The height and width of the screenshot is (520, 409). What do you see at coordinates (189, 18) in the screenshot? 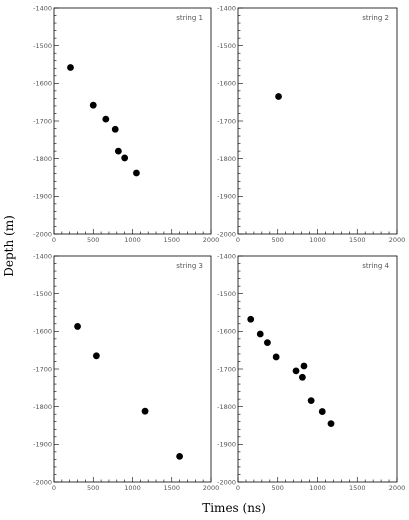
I see `panel-label: string 1` at bounding box center [189, 18].